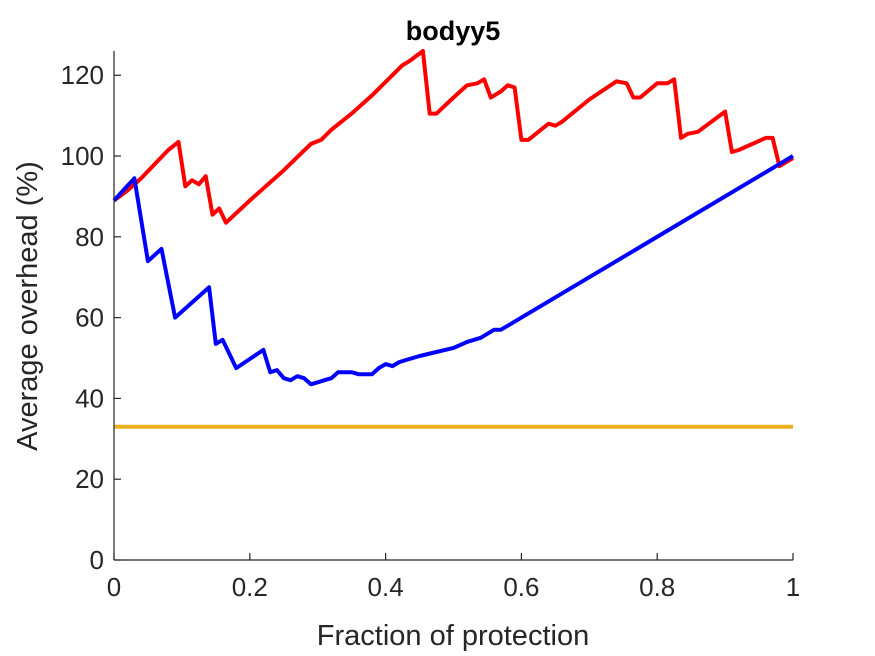  What do you see at coordinates (28, 306) in the screenshot?
I see `y-axis-label: Average overhead (%)` at bounding box center [28, 306].